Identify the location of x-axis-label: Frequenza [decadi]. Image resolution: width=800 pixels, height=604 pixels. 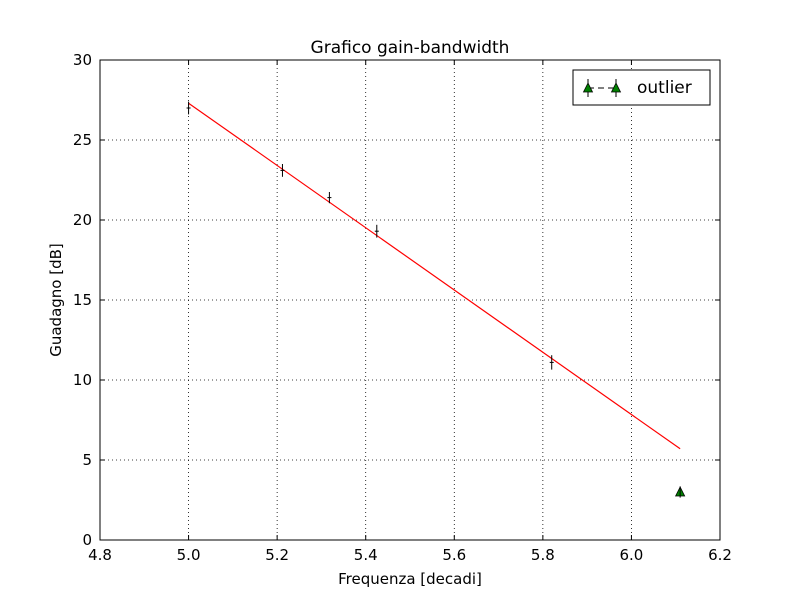
(410, 579).